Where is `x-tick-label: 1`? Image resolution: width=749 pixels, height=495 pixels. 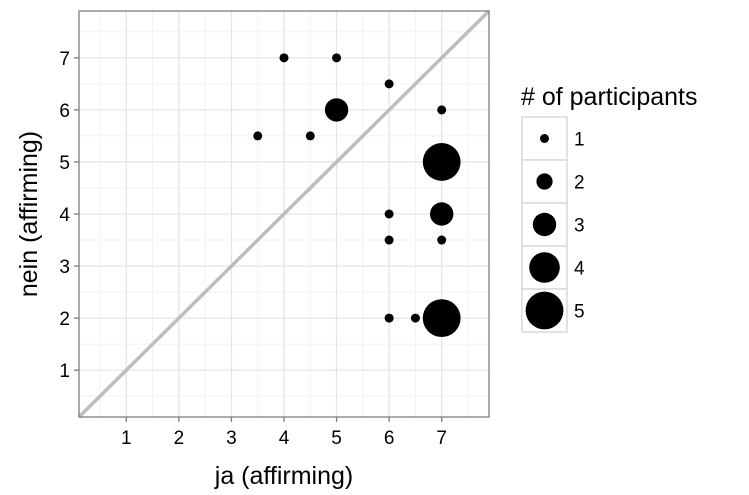 x-tick-label: 1 is located at coordinates (126, 438).